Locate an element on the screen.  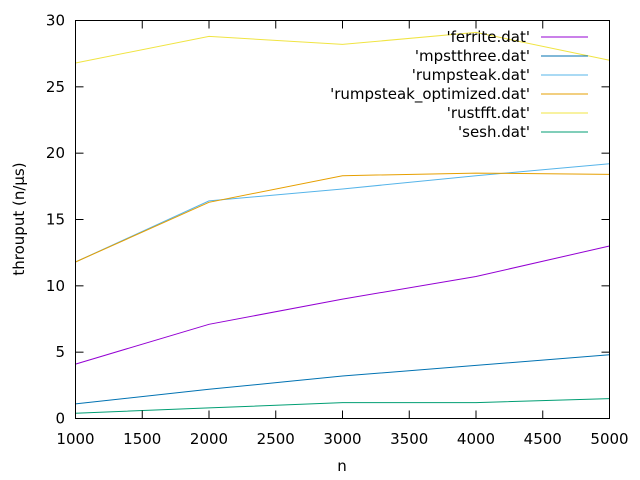
x-tick-label: 2500 is located at coordinates (276, 439).